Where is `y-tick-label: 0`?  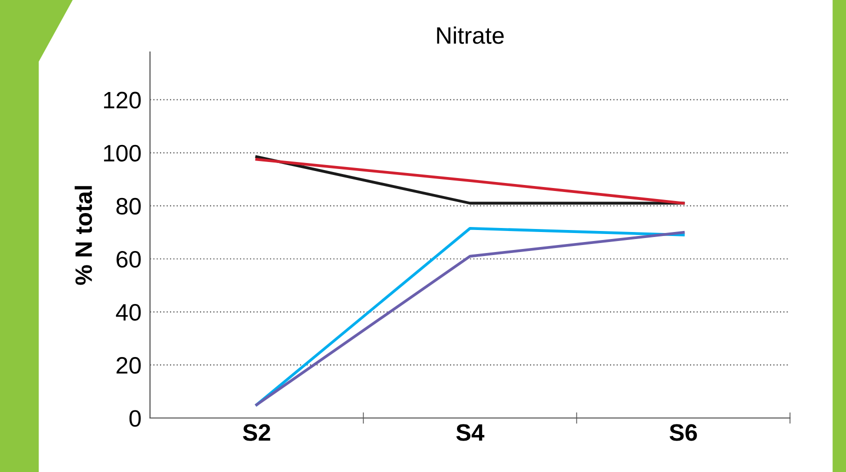 y-tick-label: 0 is located at coordinates (135, 418).